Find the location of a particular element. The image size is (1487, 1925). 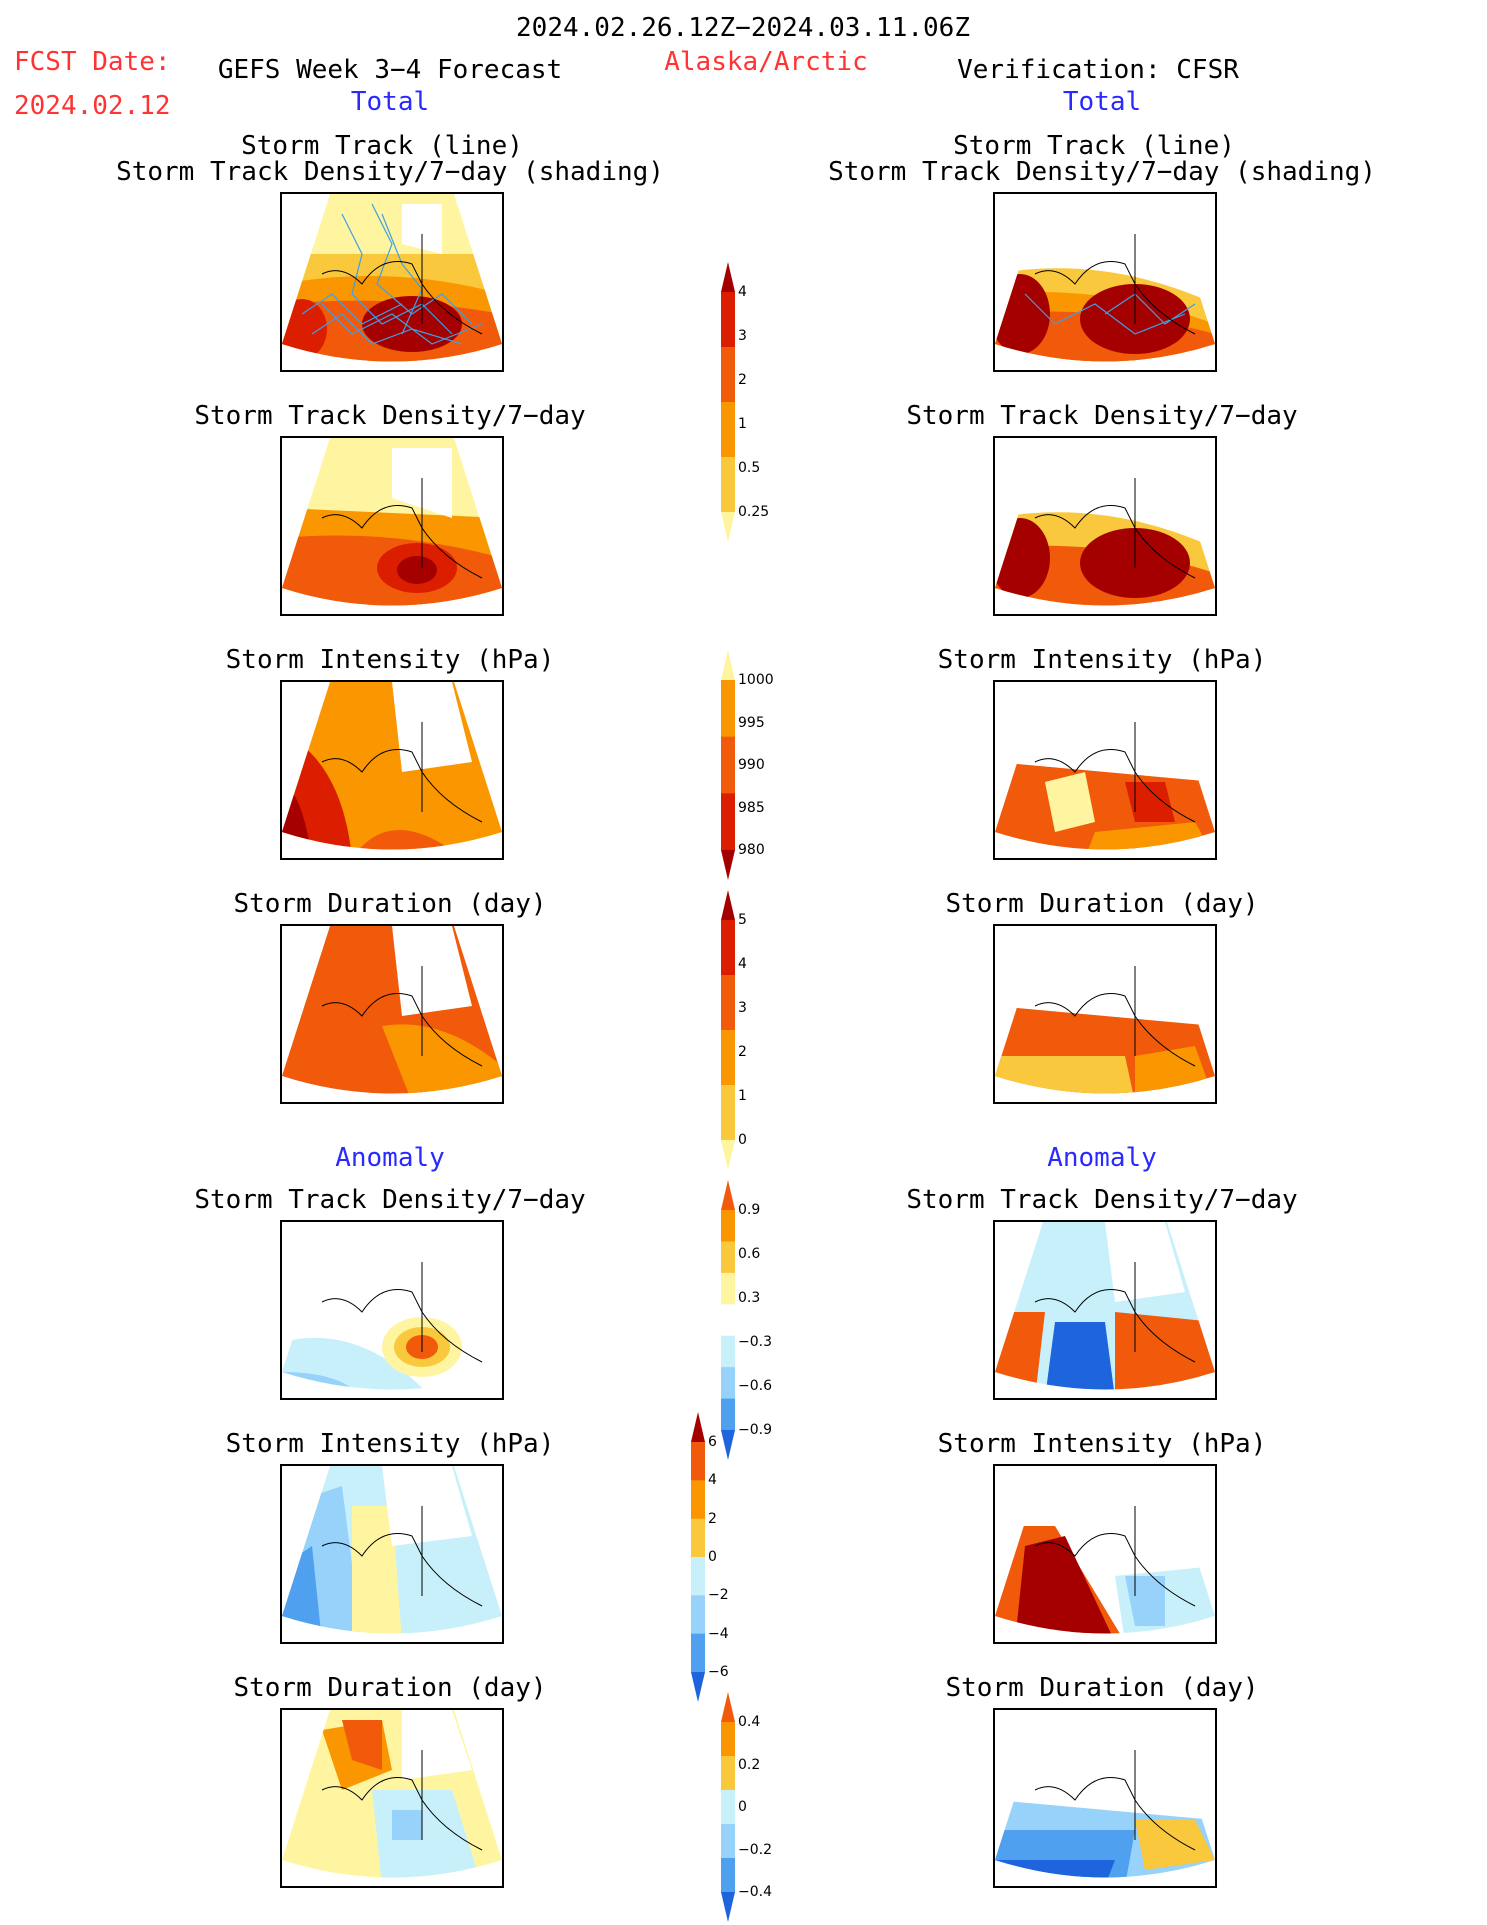

title-density-anom-left: Storm Track Density/7−day is located at coordinates (390, 1200).